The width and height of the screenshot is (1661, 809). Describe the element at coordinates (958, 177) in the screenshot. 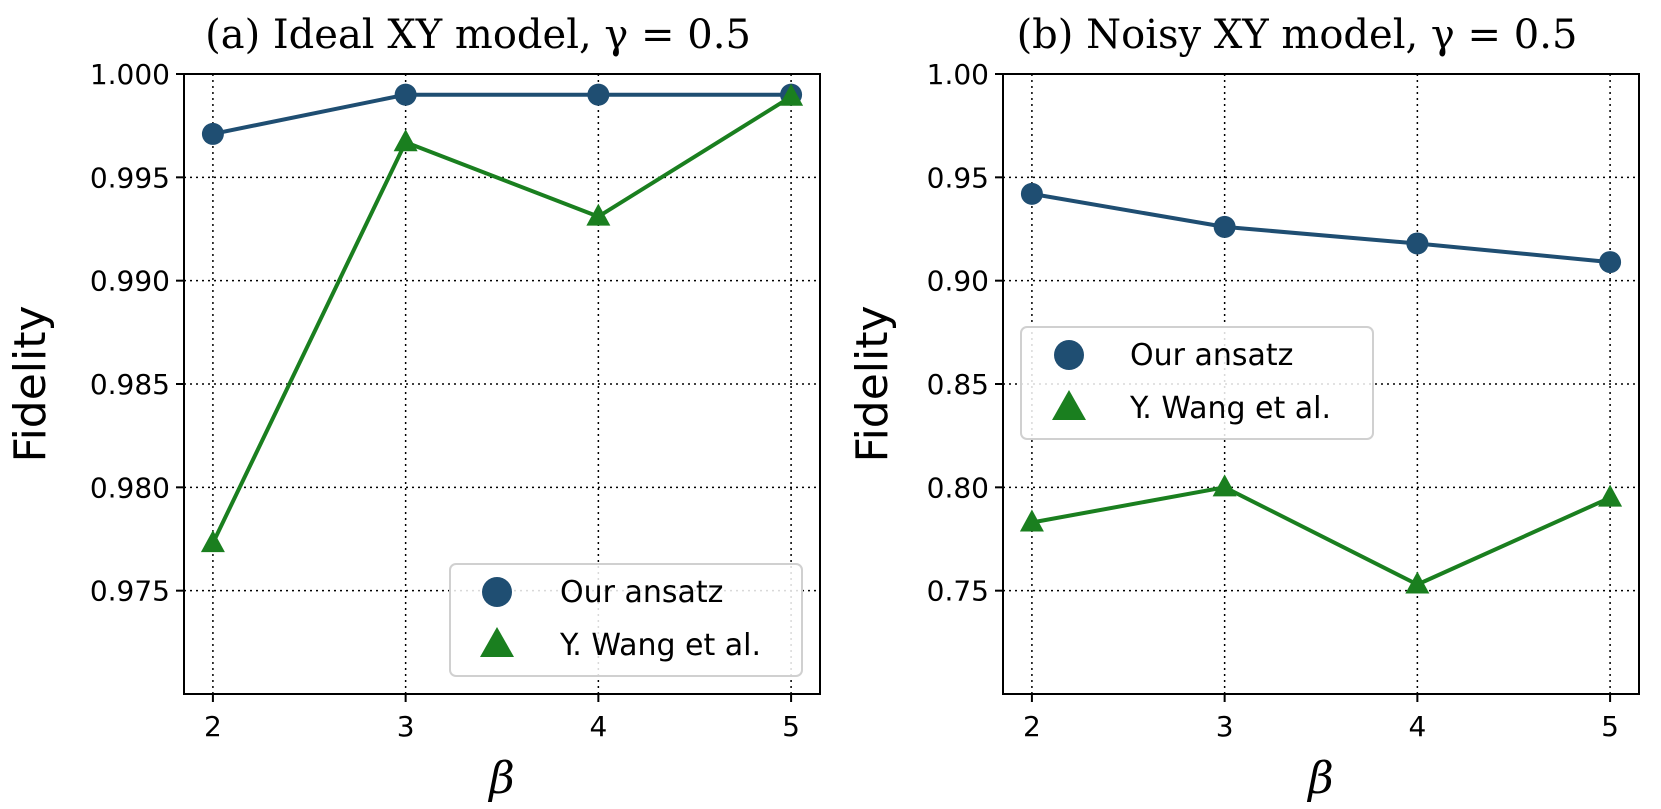

I see `y-tick-label: 0.95` at that location.